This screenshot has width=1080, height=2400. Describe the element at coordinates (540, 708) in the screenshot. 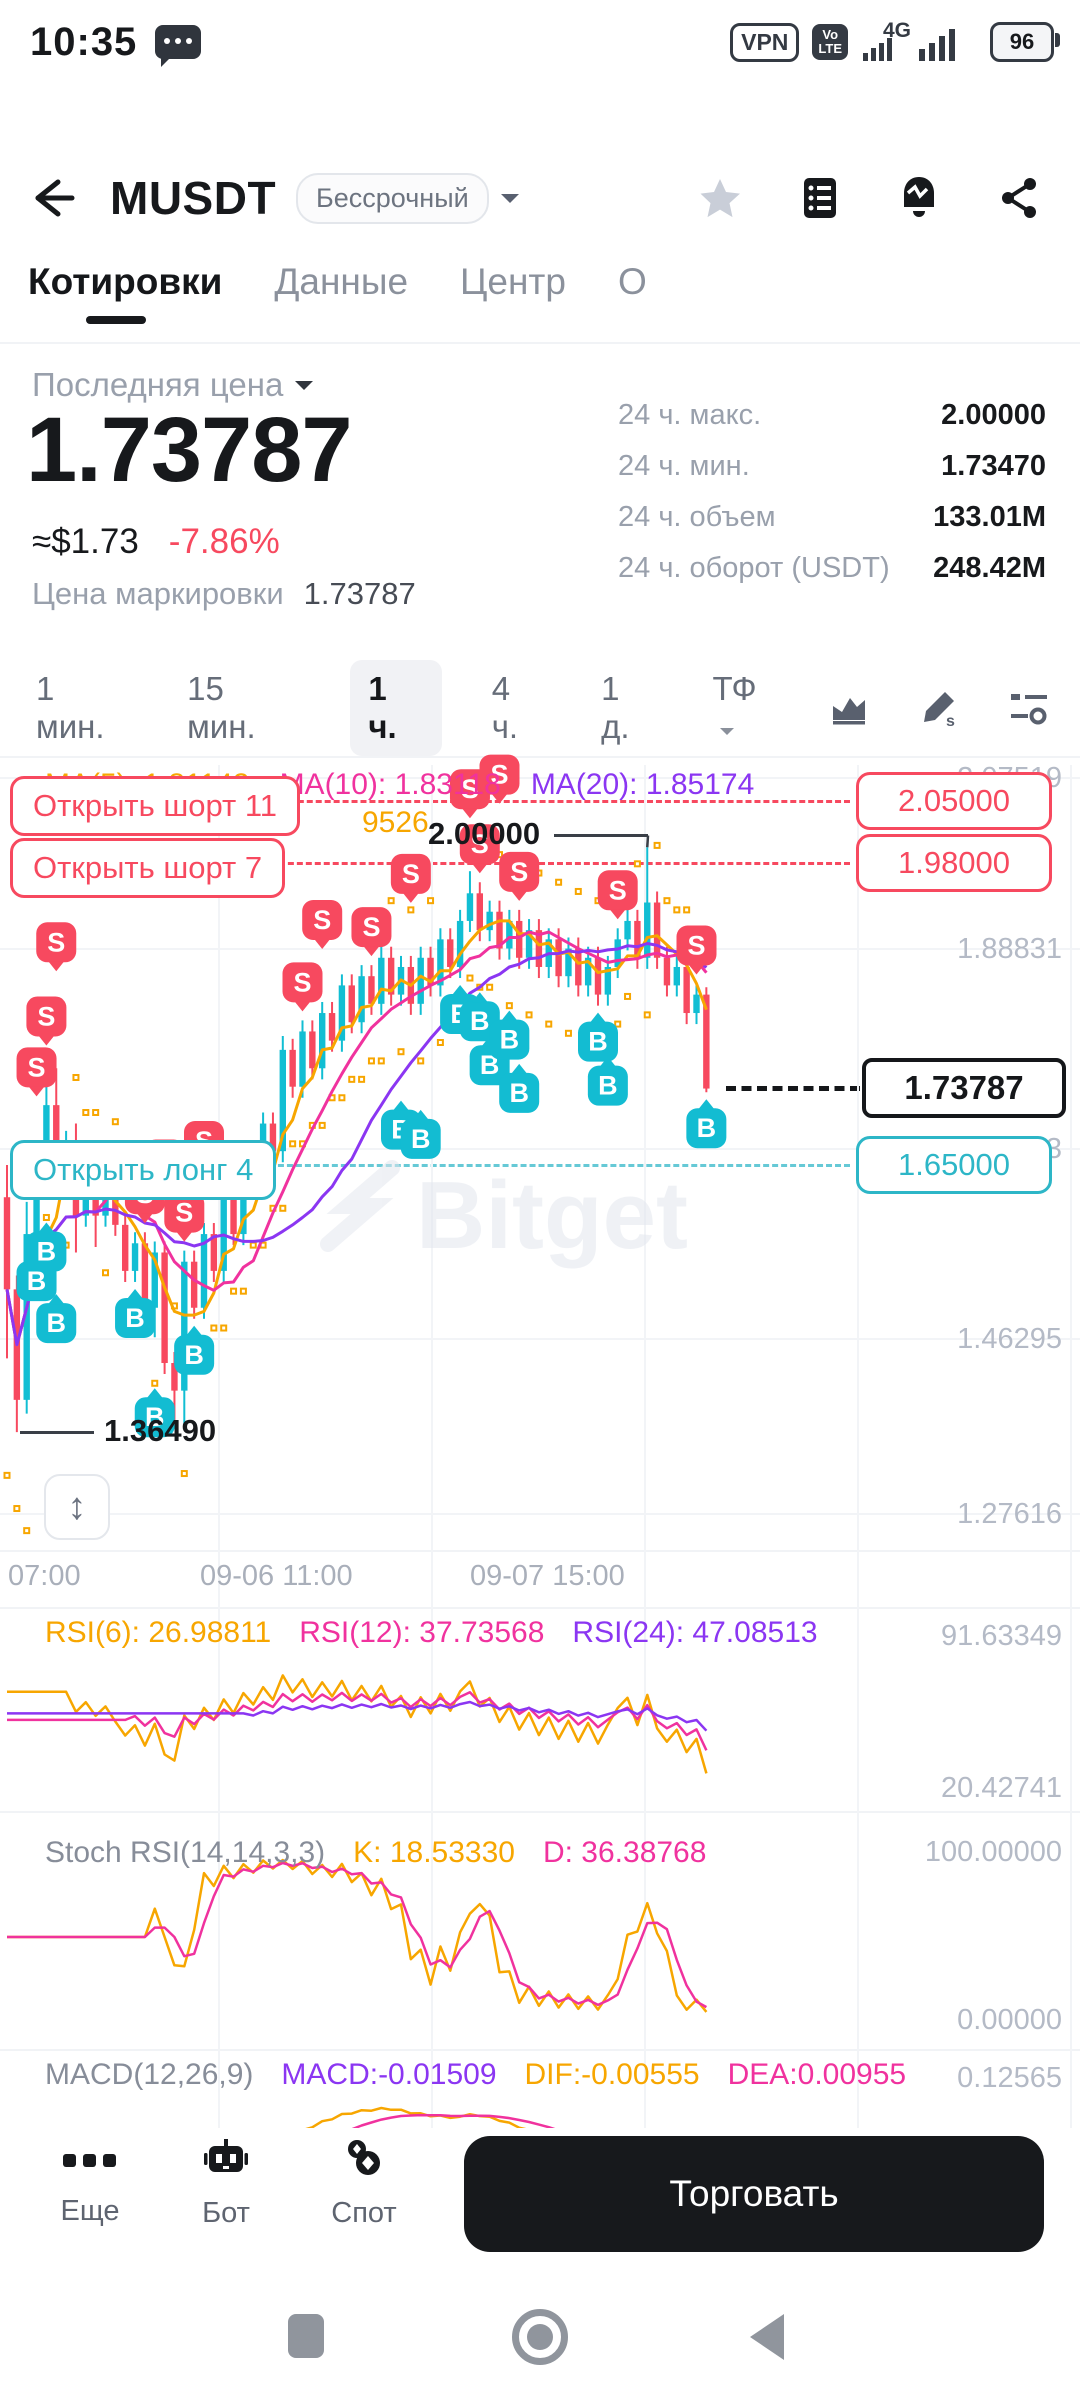

I see `timeframe-bar: 1 мин. 15 мин. 1 ч. 4 ч. 1 д. ТФ s` at that location.